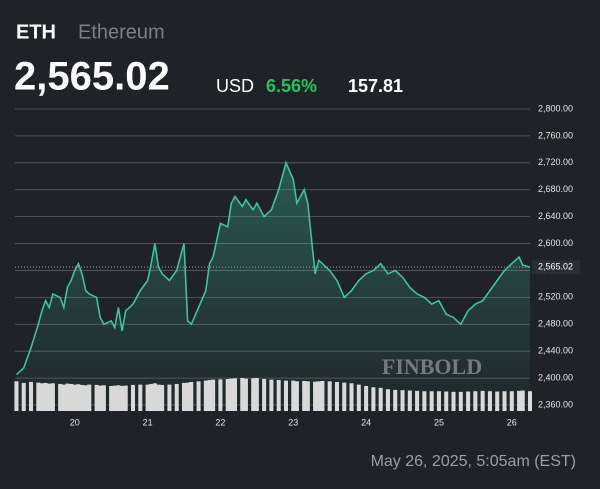 This screenshot has height=489, width=600. I want to click on x-tick-label: 24, so click(366, 422).